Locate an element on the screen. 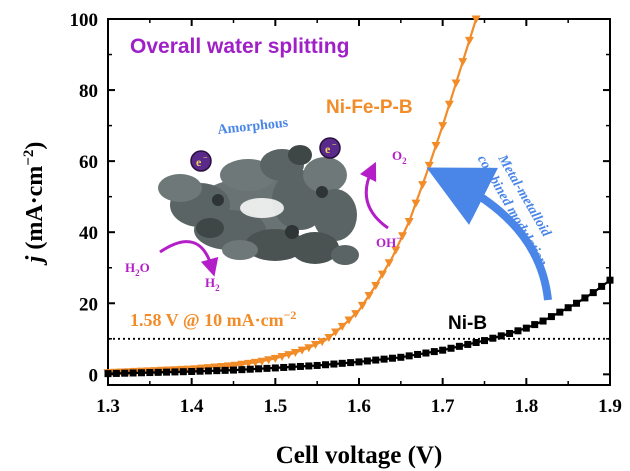 The height and width of the screenshot is (471, 630). x-tick-label: 1.4 is located at coordinates (192, 406).